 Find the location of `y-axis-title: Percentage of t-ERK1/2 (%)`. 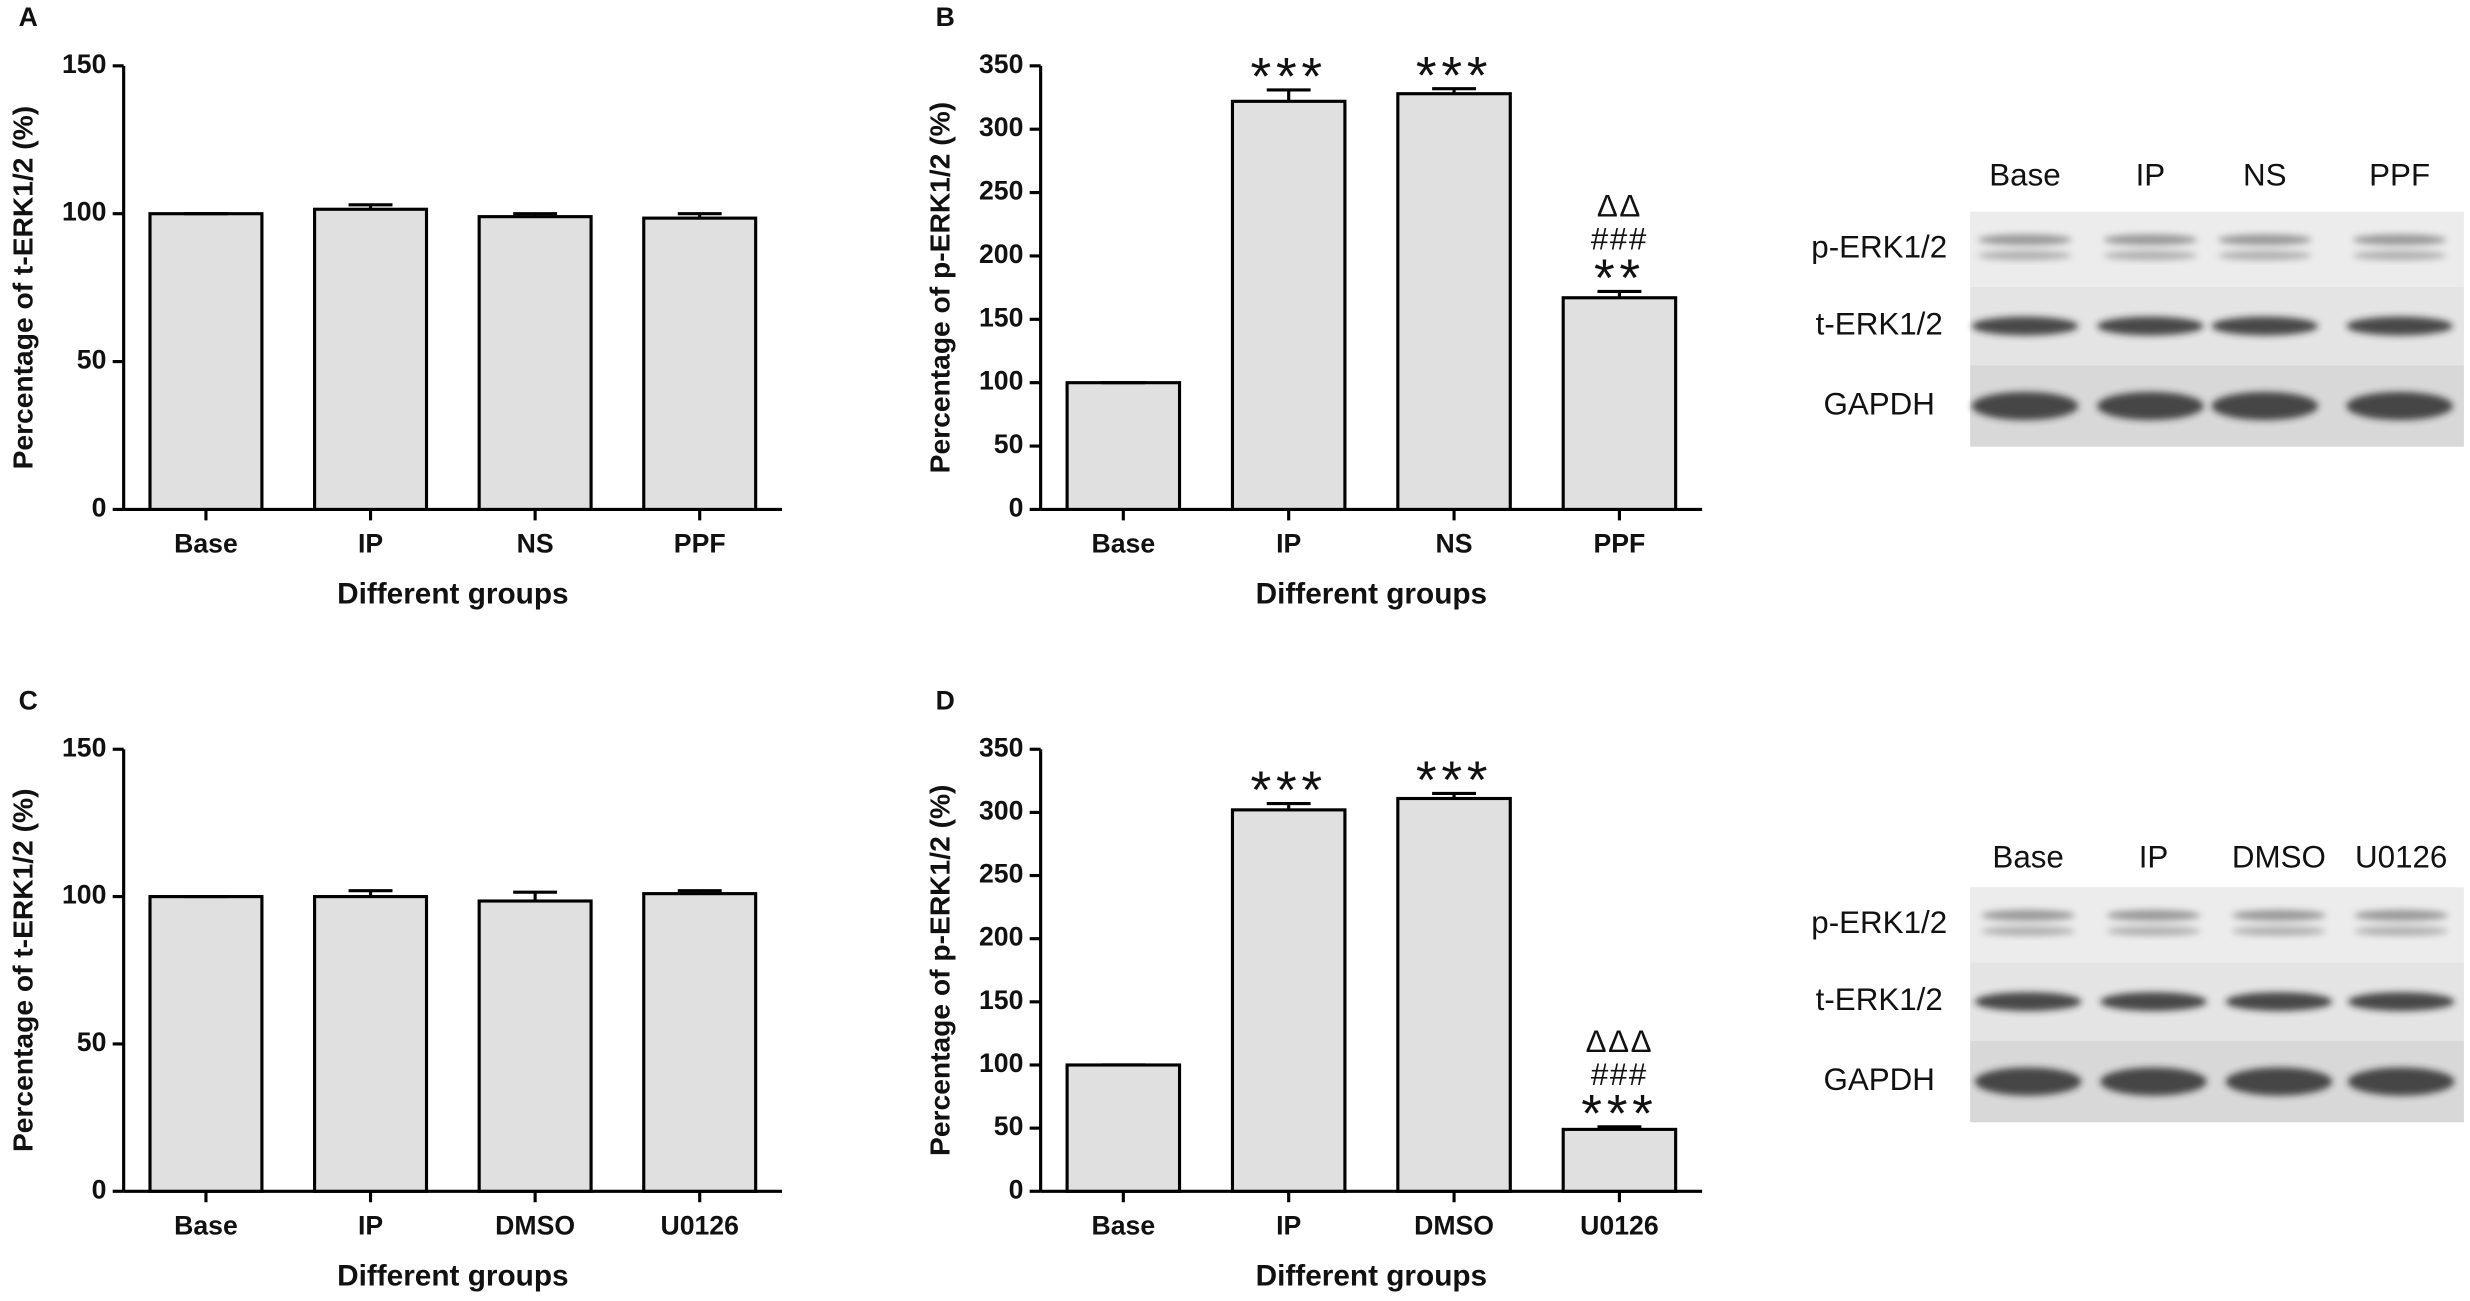

y-axis-title: Percentage of t-ERK1/2 (%) is located at coordinates (22, 970).